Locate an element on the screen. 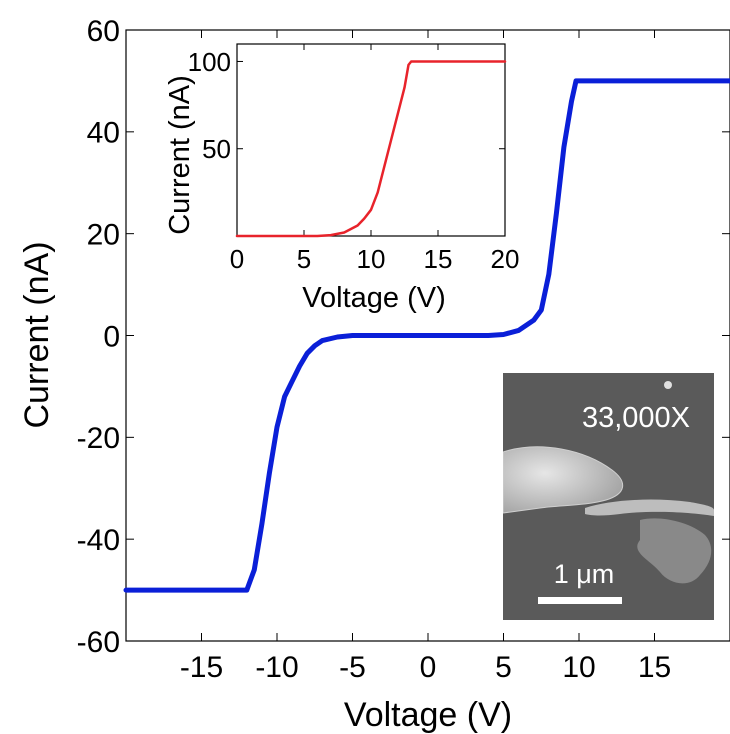  inset-y-axis-label: Current (nA) is located at coordinates (180, 155).